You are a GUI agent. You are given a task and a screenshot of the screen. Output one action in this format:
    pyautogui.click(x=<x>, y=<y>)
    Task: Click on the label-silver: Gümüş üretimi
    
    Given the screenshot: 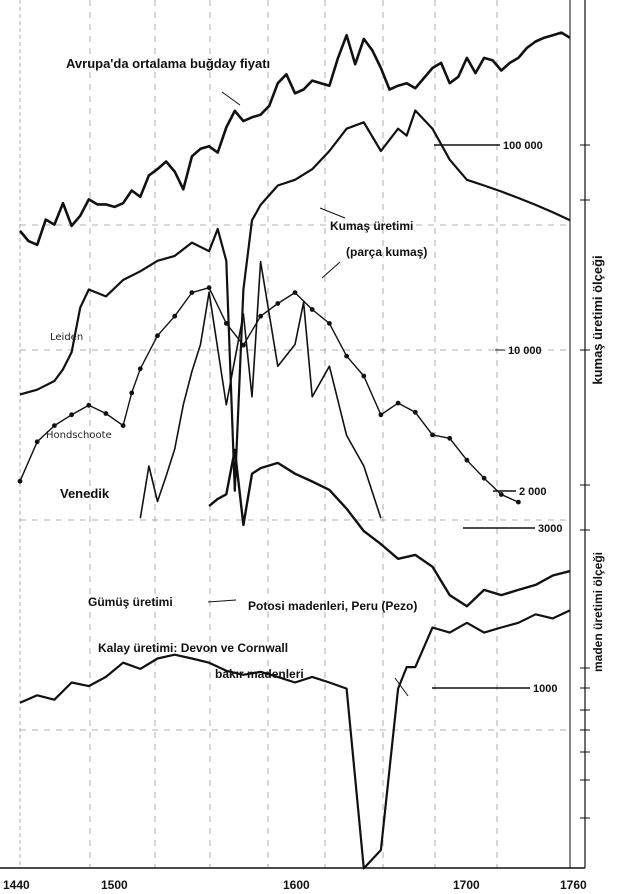 What is the action you would take?
    pyautogui.click(x=130, y=602)
    